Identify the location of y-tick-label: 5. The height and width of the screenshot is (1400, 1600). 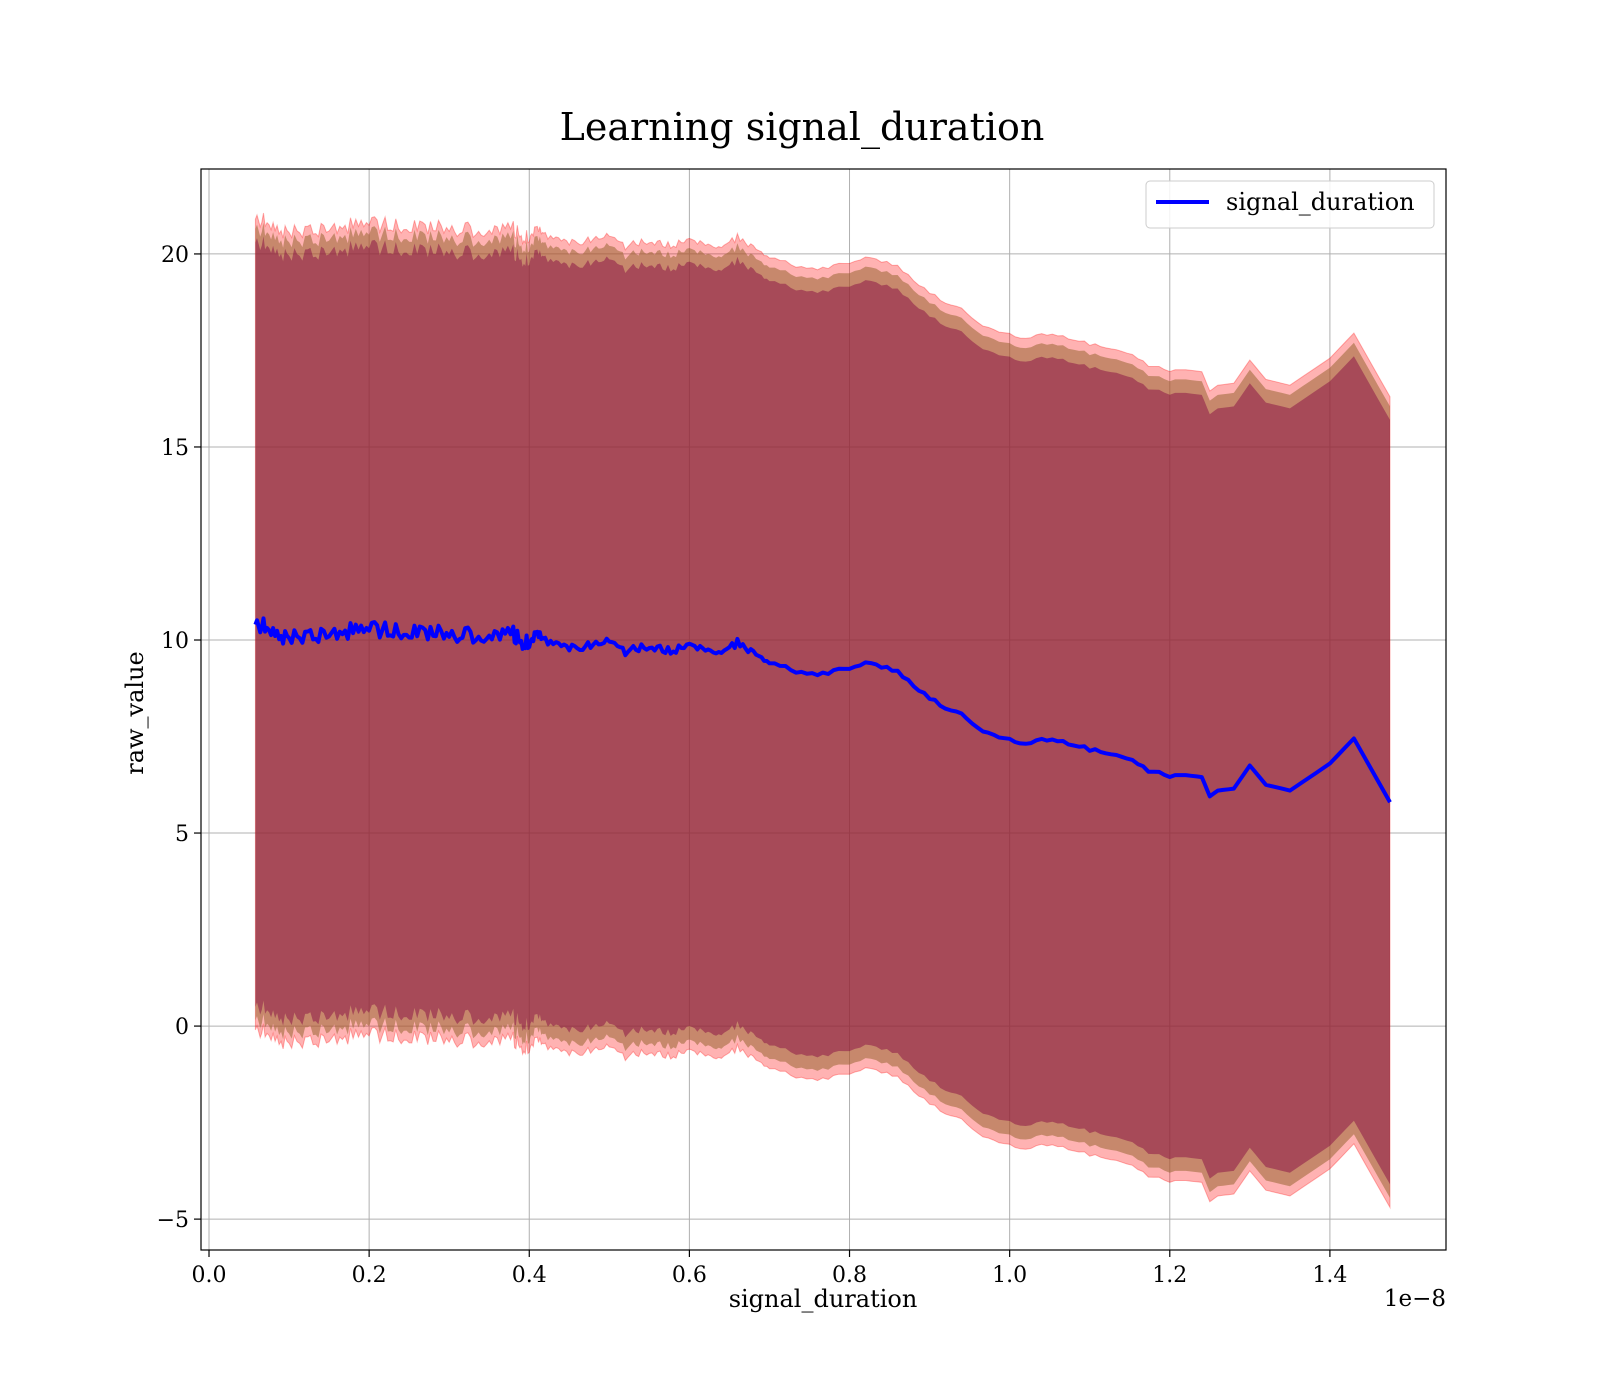
(182, 834).